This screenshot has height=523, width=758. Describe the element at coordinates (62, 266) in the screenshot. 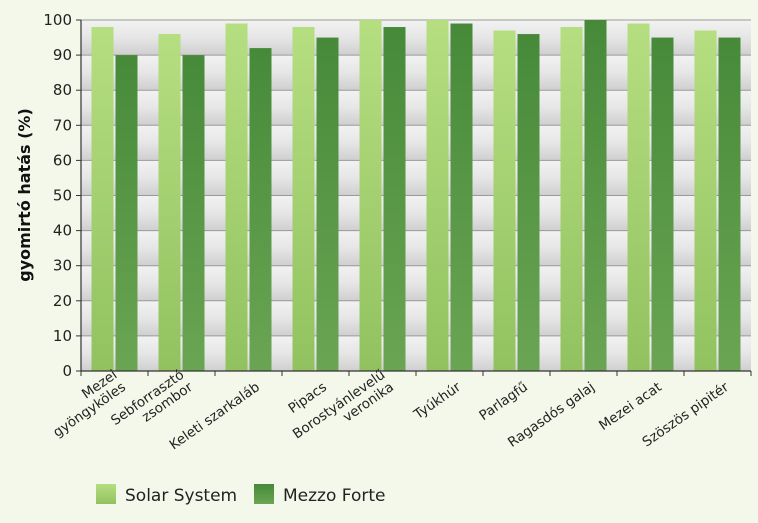

I see `y-tick-label: 30` at that location.